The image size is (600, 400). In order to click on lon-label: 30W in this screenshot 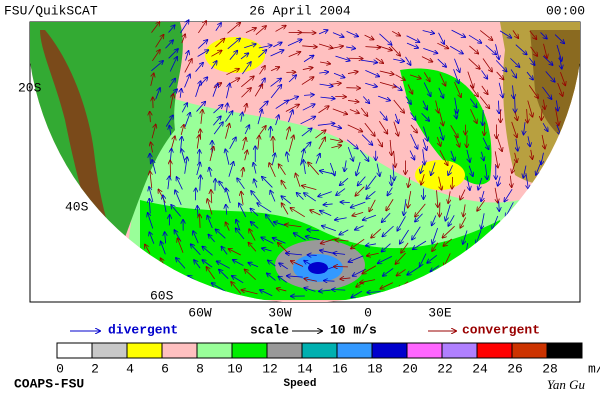, I will do `click(280, 312)`.